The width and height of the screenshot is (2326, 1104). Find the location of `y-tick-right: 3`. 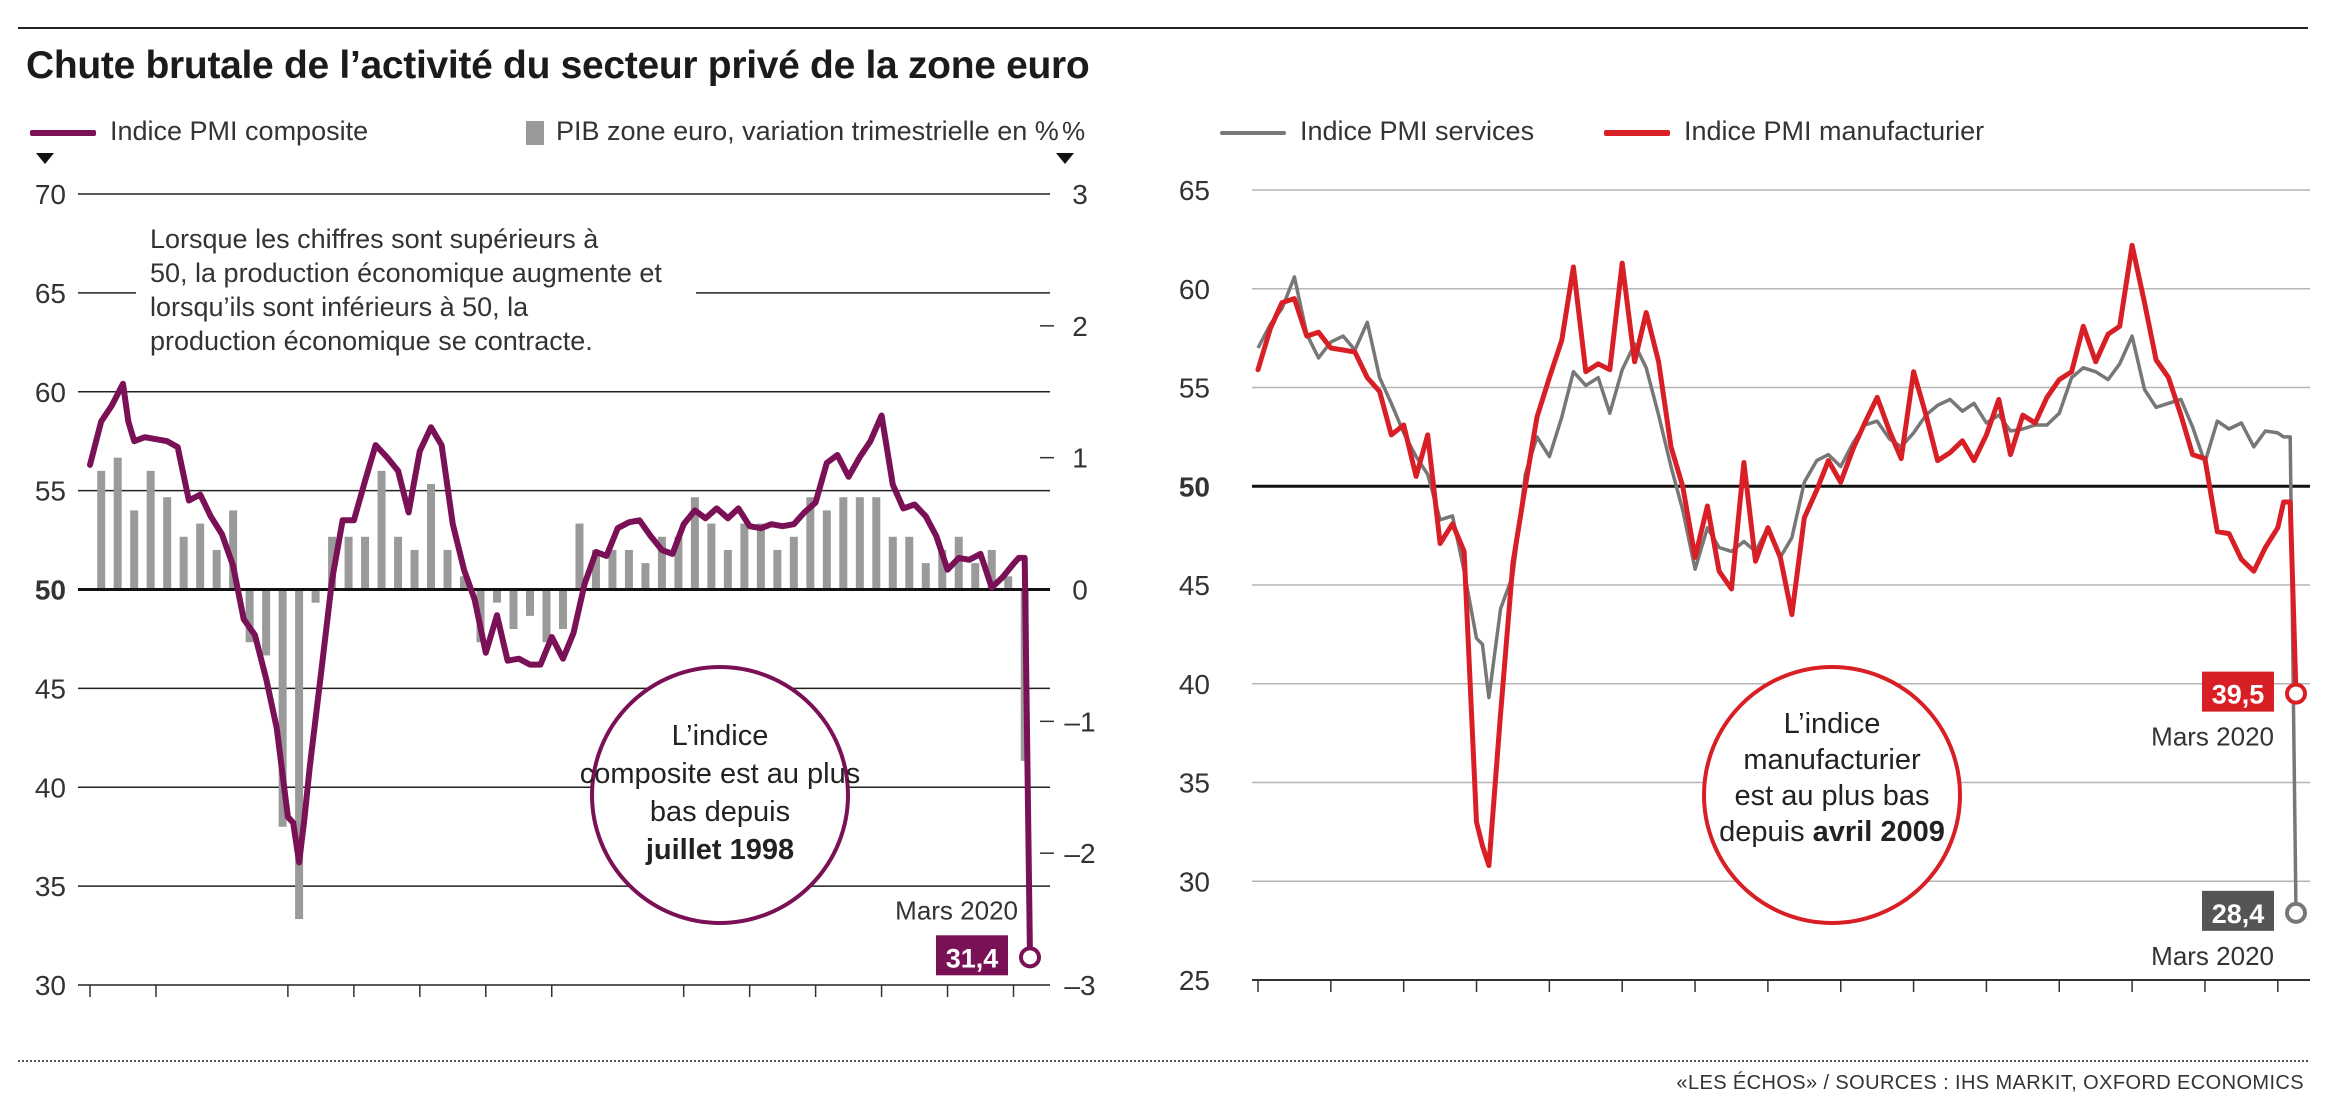

y-tick-right: 3 is located at coordinates (1080, 194).